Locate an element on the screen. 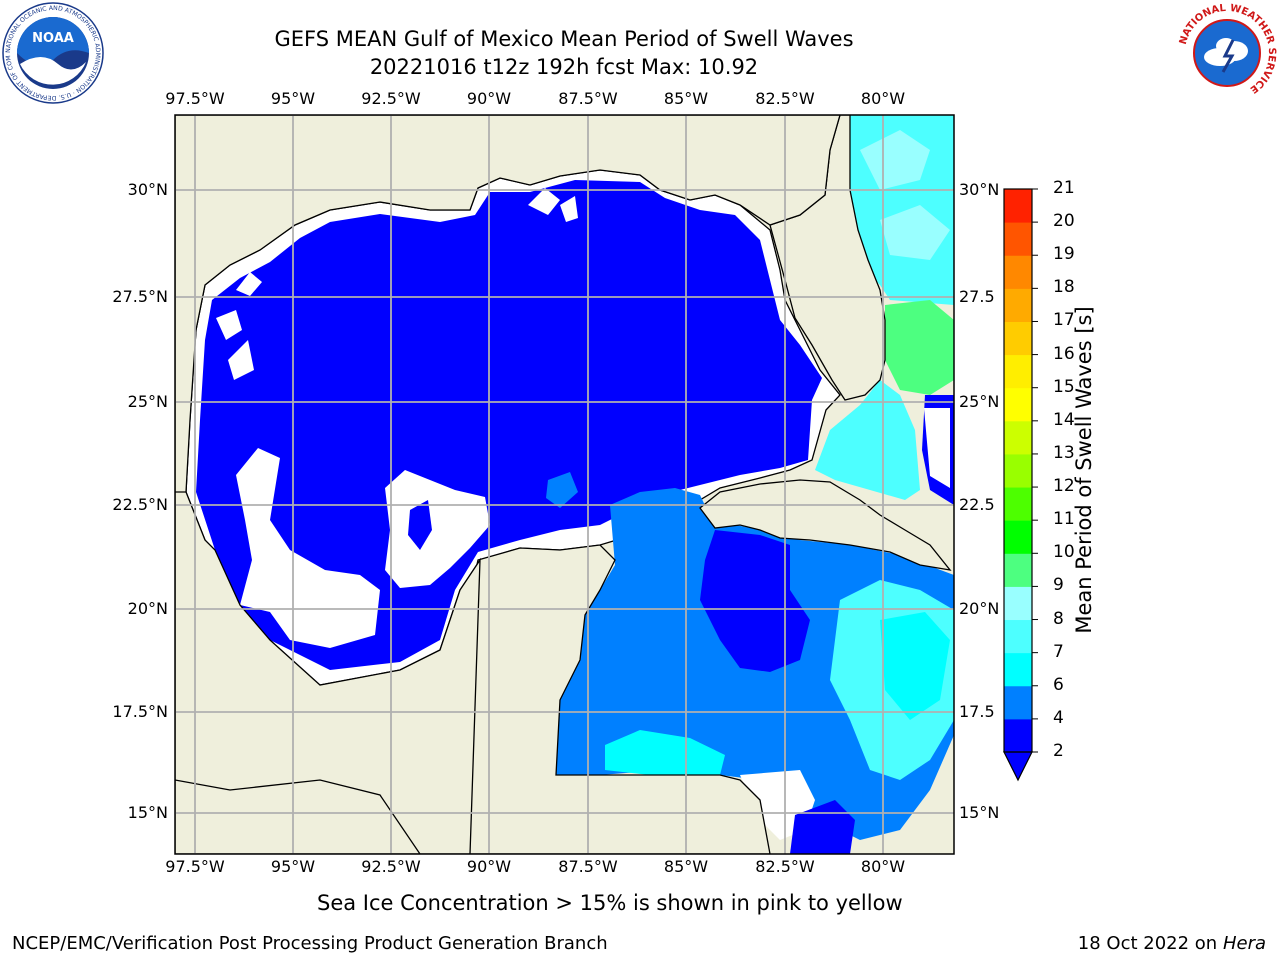 The height and width of the screenshot is (960, 1280). bahamas-white is located at coordinates (937, 448).